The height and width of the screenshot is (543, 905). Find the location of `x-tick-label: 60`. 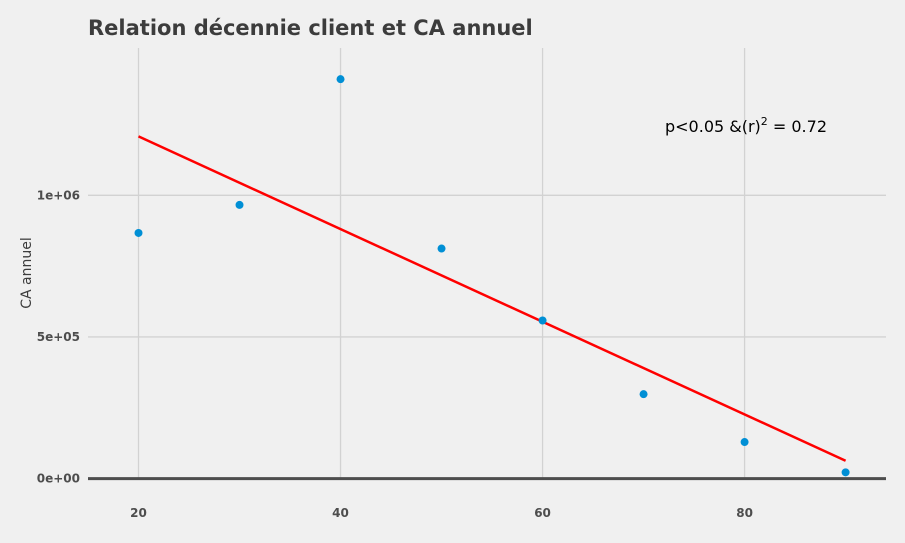

x-tick-label: 60 is located at coordinates (542, 513).